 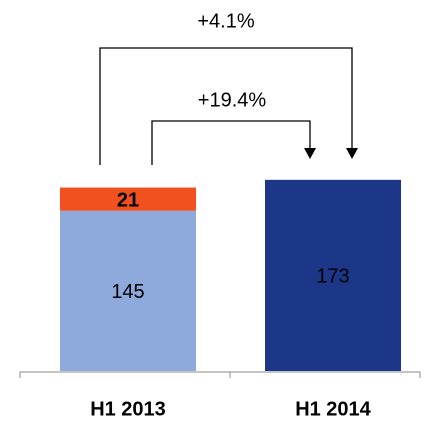 What do you see at coordinates (220, 374) in the screenshot?
I see `baseline` at bounding box center [220, 374].